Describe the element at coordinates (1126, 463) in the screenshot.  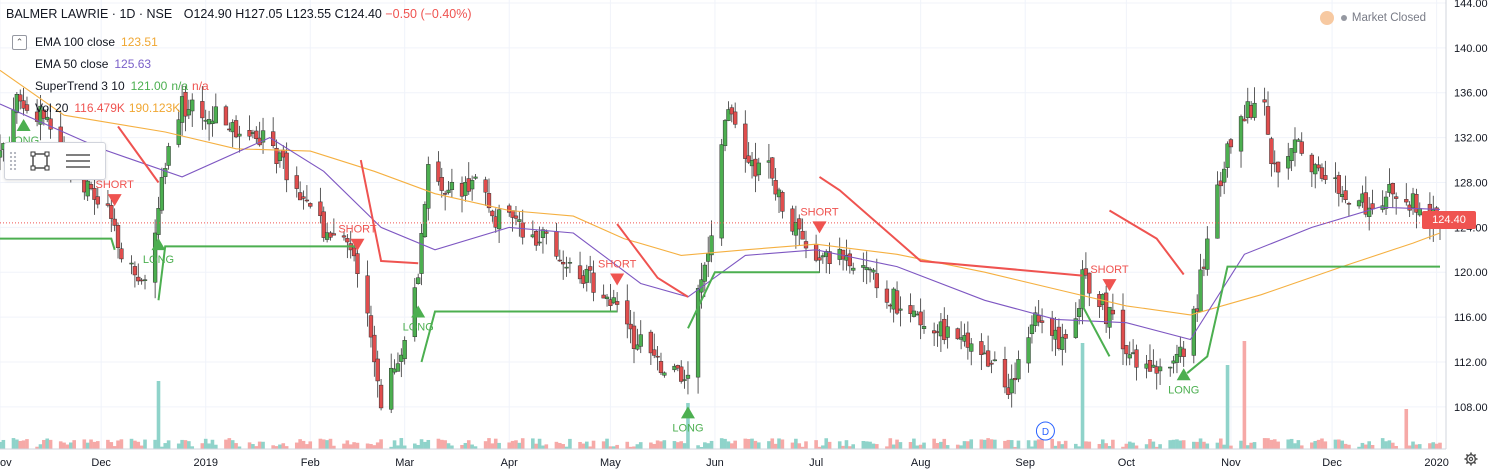
I see `time-tick-label: Oct` at that location.